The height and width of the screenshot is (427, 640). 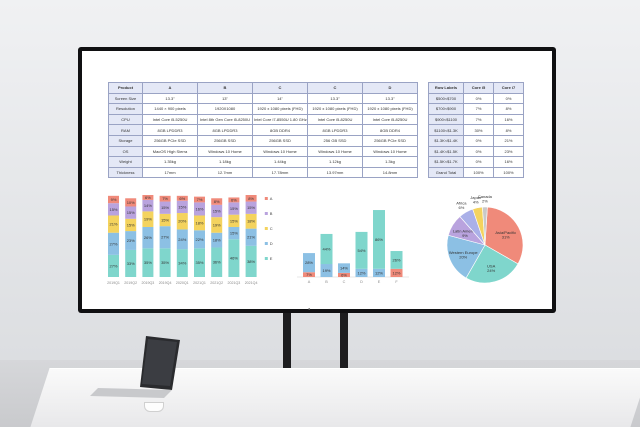 I want to click on table-row: $1.5K<$1.7K 0% 16%, so click(x=476, y=162).